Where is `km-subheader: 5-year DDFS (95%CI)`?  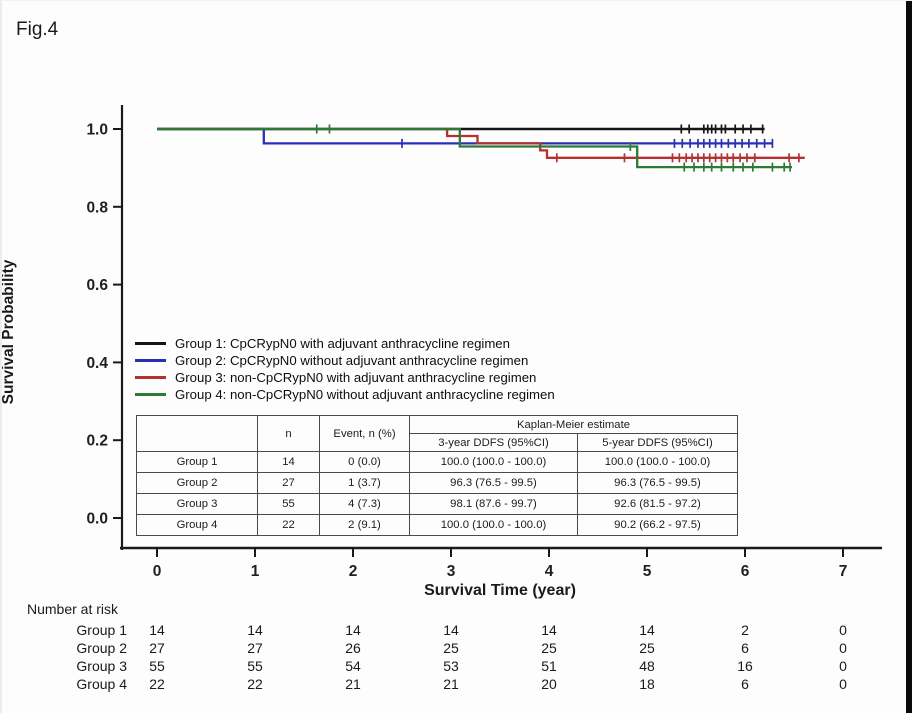 km-subheader: 5-year DDFS (95%CI) is located at coordinates (657, 442).